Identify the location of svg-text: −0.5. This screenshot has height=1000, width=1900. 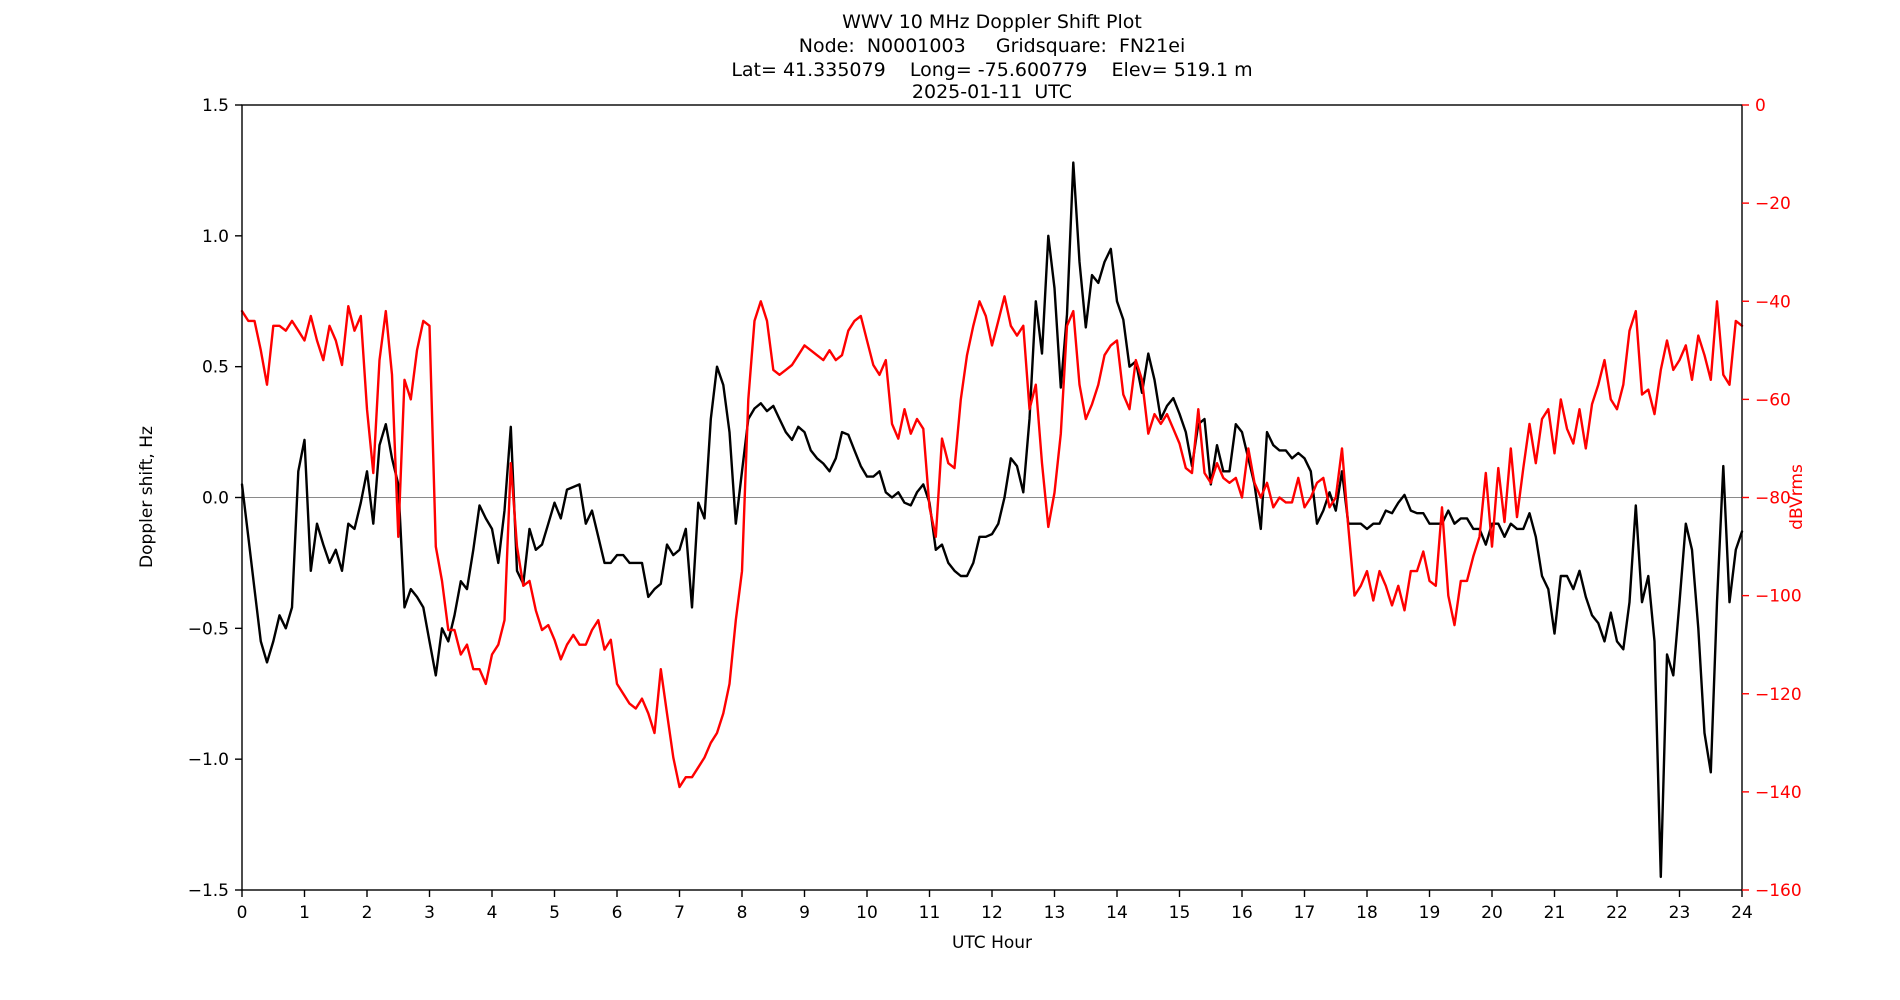
(208, 629).